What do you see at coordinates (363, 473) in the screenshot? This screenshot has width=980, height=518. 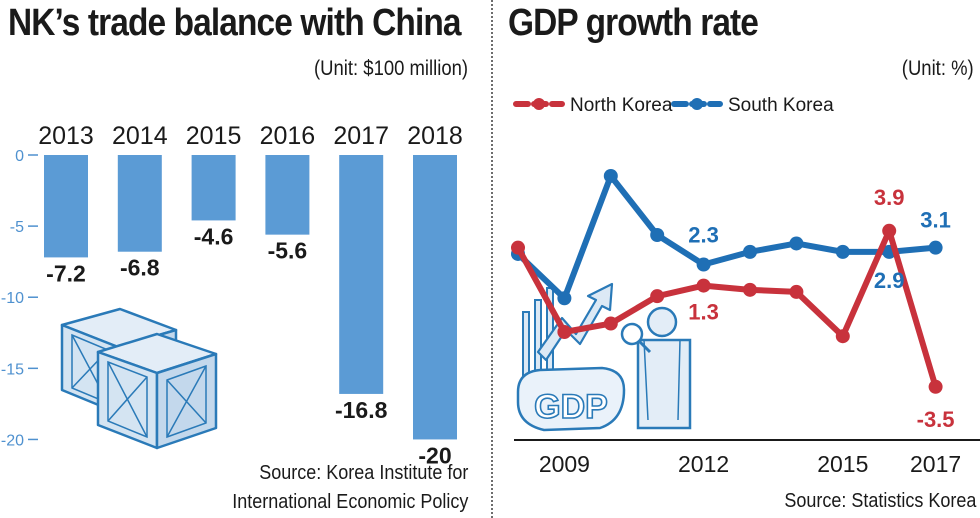 I see `source-line-1: Source: Korea Institute for` at bounding box center [363, 473].